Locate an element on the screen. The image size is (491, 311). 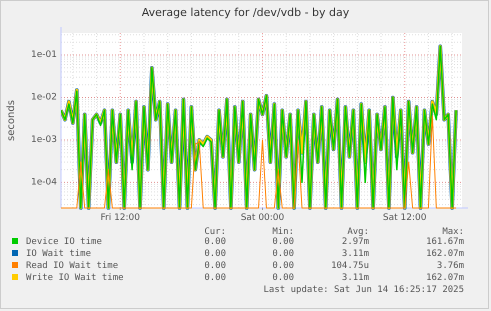
x-tick-label: Sat 12:00 is located at coordinates (404, 218).